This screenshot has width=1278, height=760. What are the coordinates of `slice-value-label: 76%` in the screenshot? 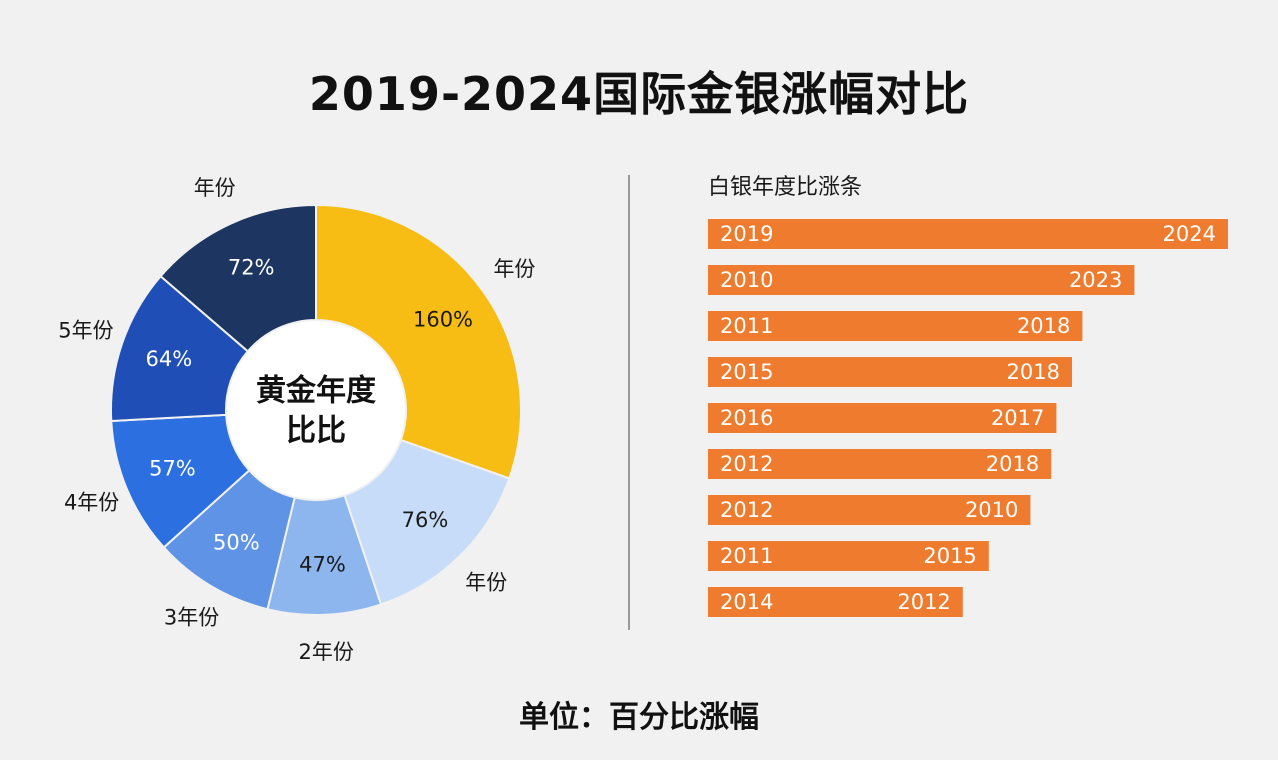 It's located at (425, 520).